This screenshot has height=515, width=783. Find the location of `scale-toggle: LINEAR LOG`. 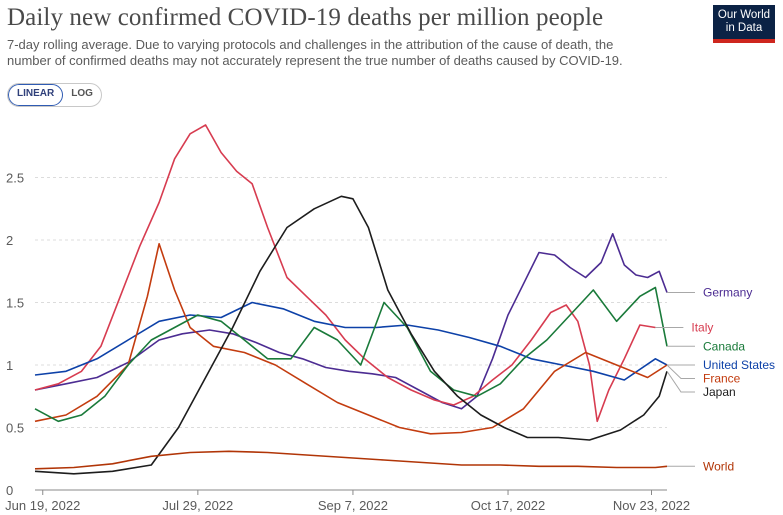

scale-toggle: LINEAR LOG is located at coordinates (54, 95).